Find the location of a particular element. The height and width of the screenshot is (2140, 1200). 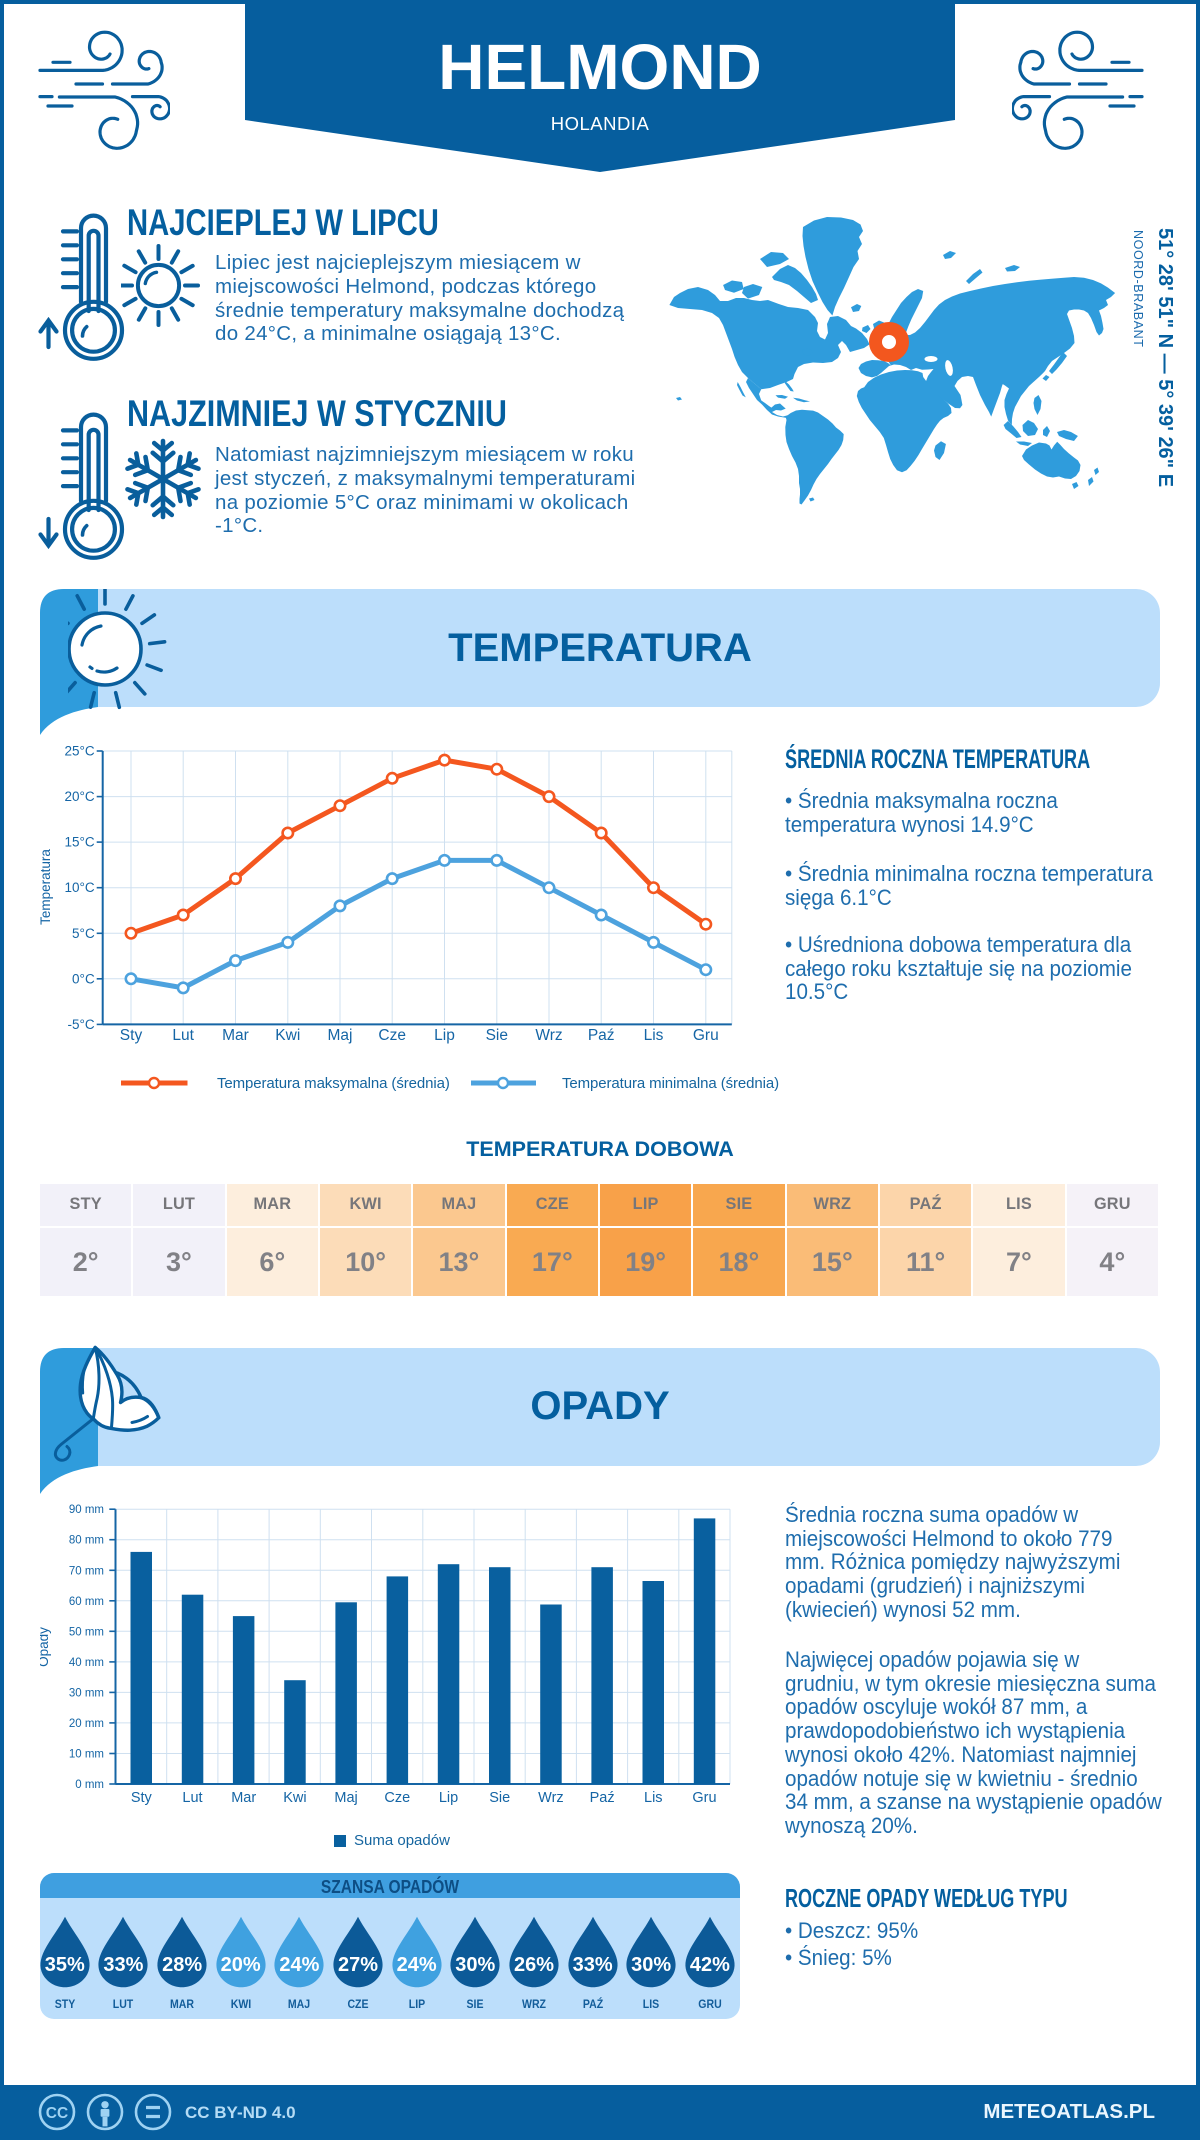

svg-text: CC is located at coordinates (57, 2113).